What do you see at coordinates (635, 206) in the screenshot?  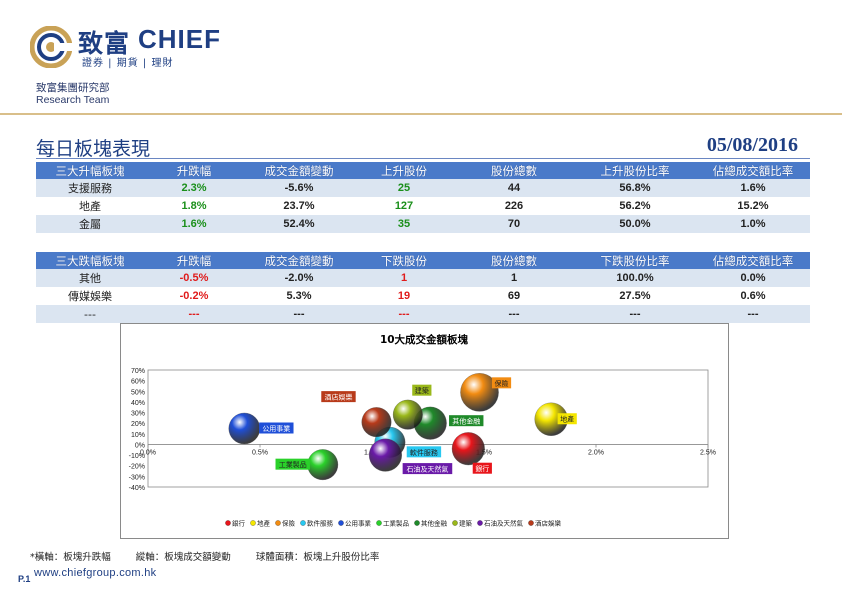 I see `rising-ratio: 56.2%` at bounding box center [635, 206].